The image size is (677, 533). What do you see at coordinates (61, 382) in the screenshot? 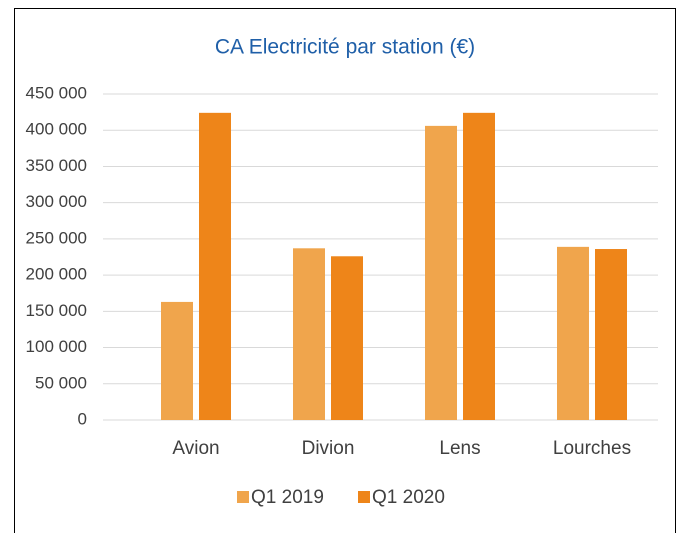
I see `y-tick-label: 50 000` at bounding box center [61, 382].